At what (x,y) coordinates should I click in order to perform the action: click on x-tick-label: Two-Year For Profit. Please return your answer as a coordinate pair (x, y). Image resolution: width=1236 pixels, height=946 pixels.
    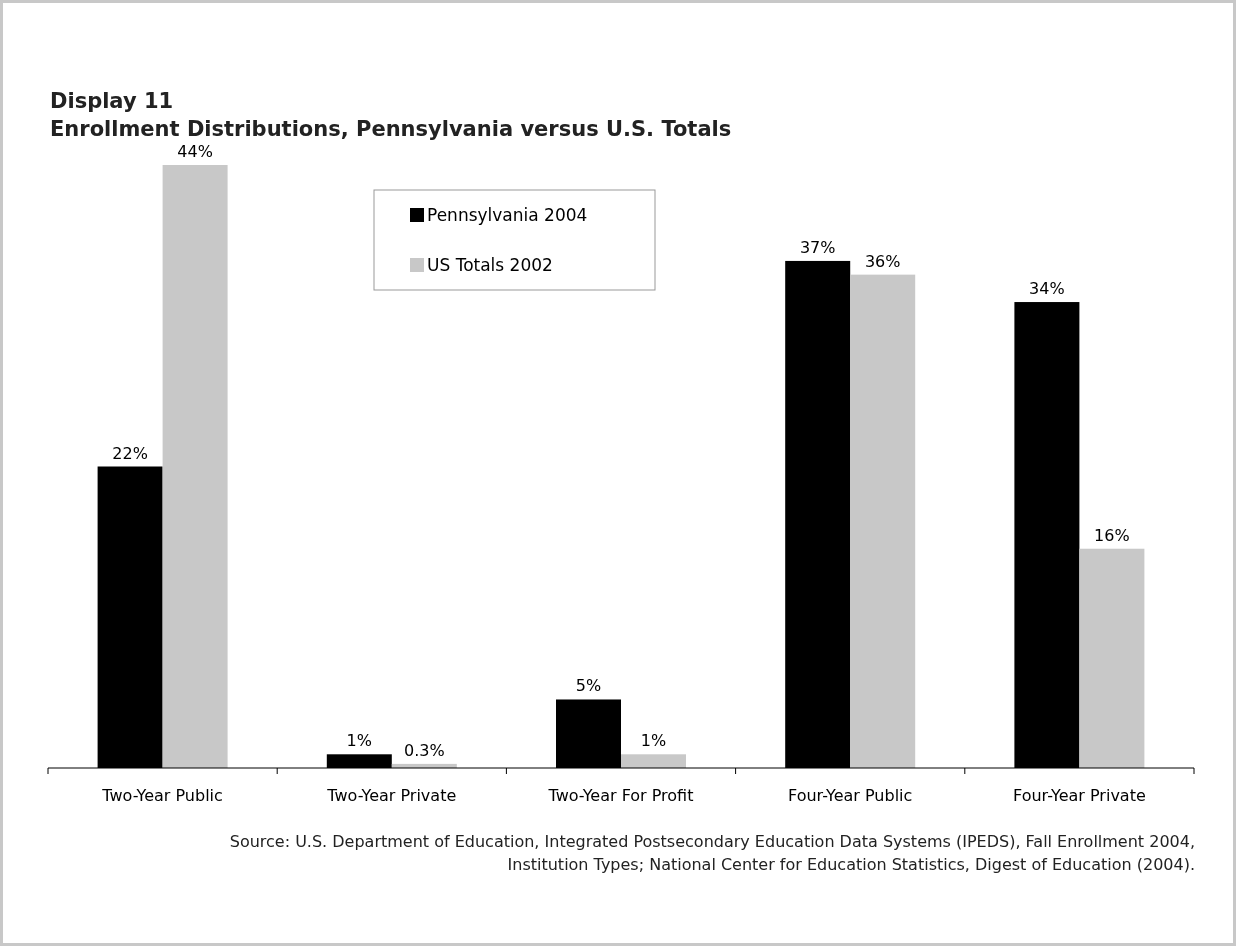
    Looking at the image, I should click on (620, 795).